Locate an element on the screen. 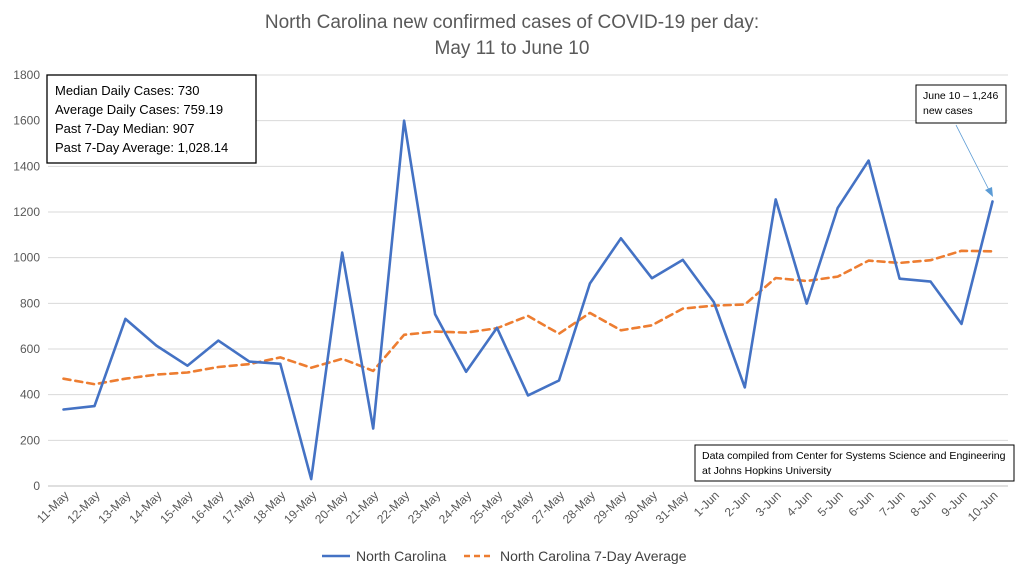  y-tick-label: 400 is located at coordinates (30, 395).